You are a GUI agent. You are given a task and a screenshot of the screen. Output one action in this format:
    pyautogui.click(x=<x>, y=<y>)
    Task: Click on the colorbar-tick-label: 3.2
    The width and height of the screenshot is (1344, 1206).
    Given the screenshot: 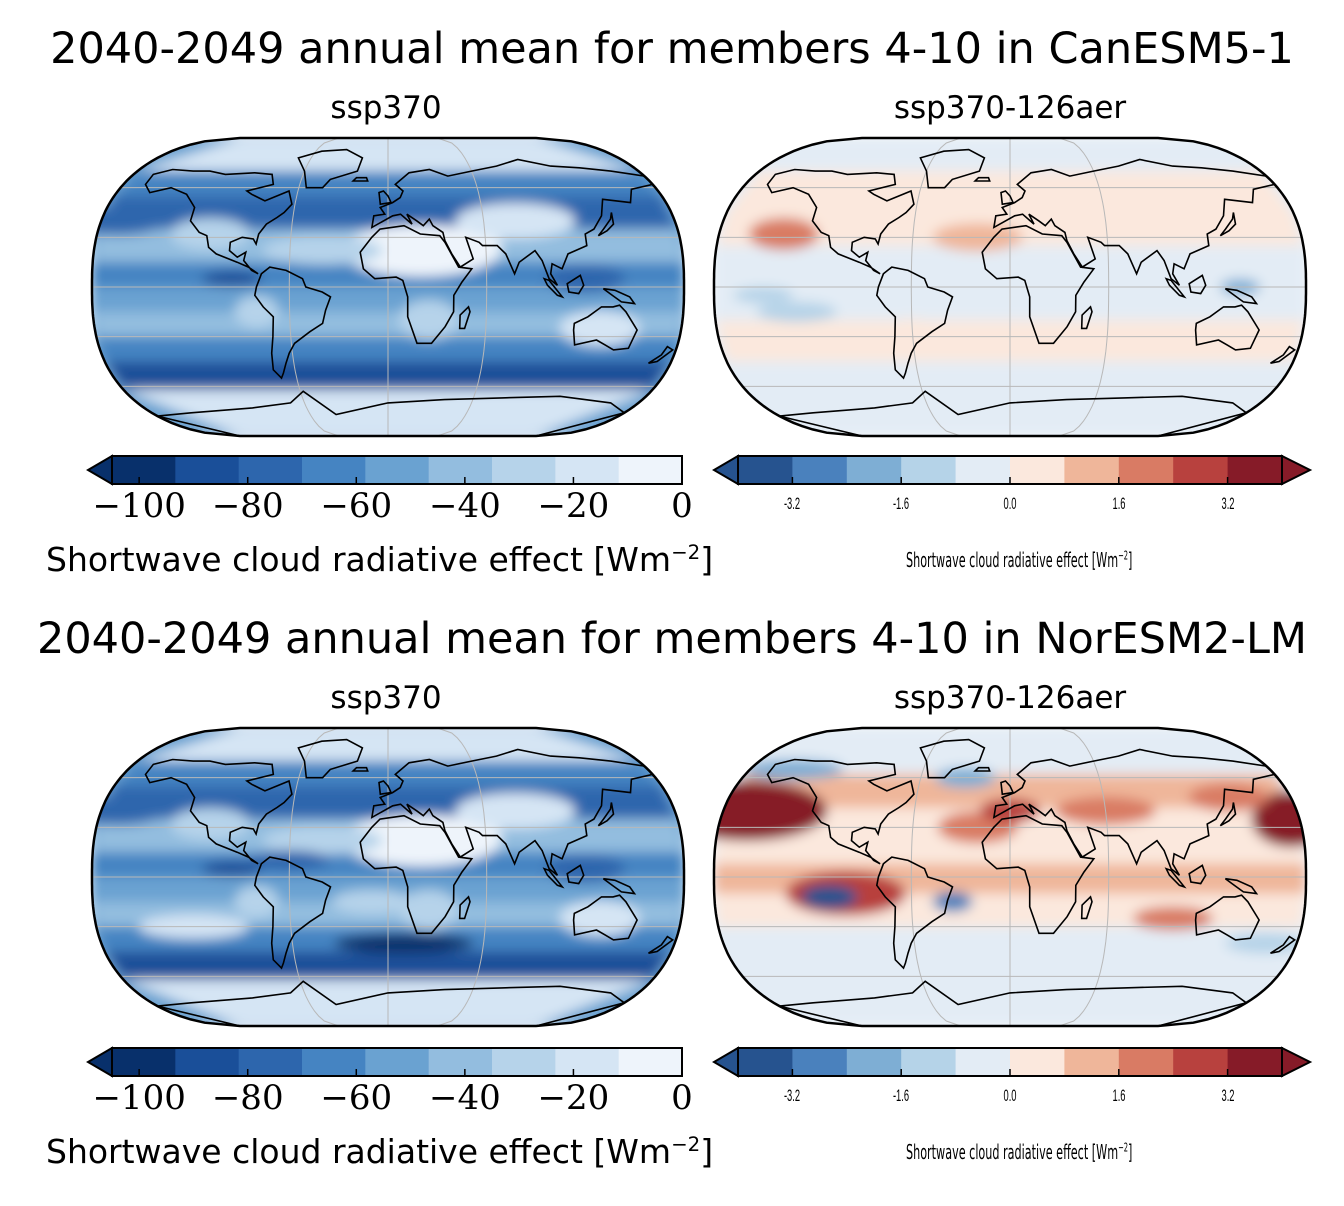 What is the action you would take?
    pyautogui.click(x=1228, y=1095)
    